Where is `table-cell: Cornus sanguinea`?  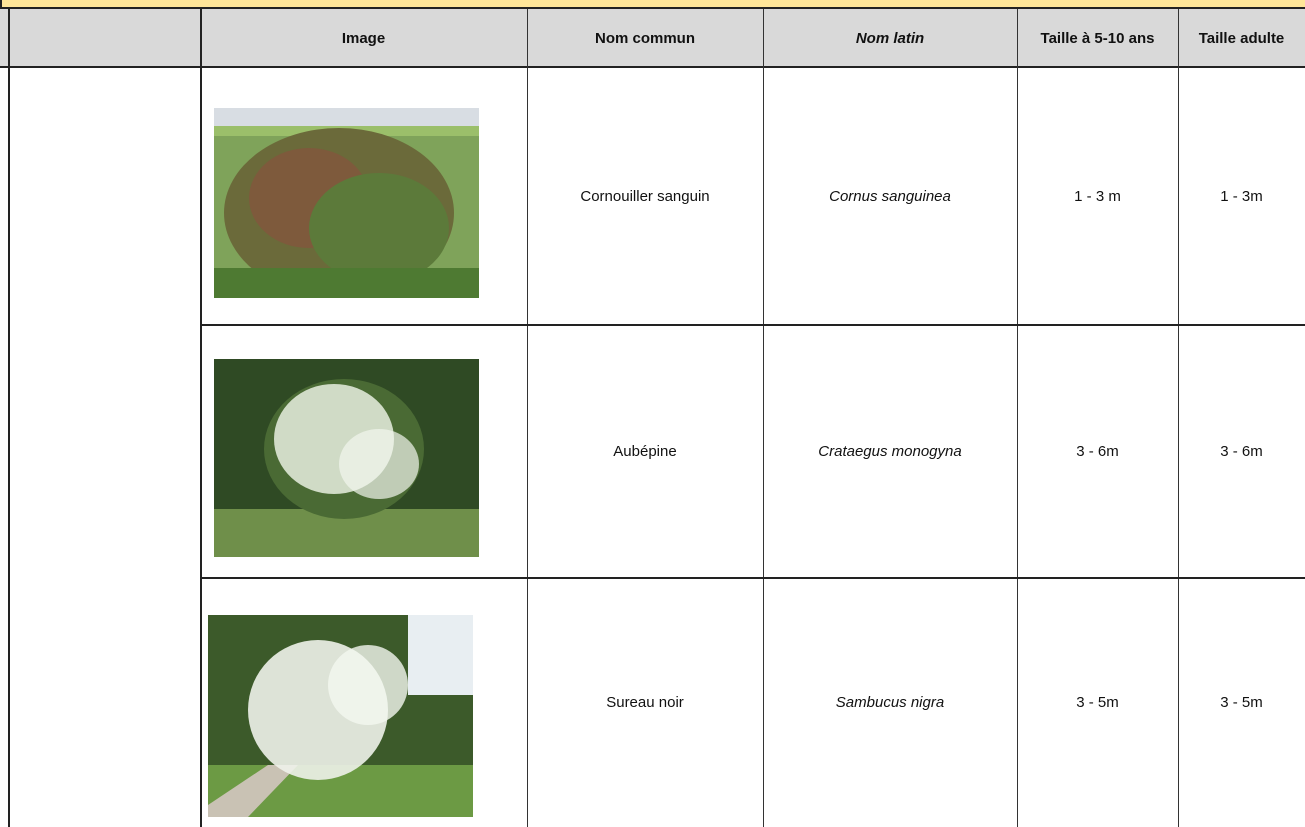
table-cell: Cornus sanguinea is located at coordinates (890, 196).